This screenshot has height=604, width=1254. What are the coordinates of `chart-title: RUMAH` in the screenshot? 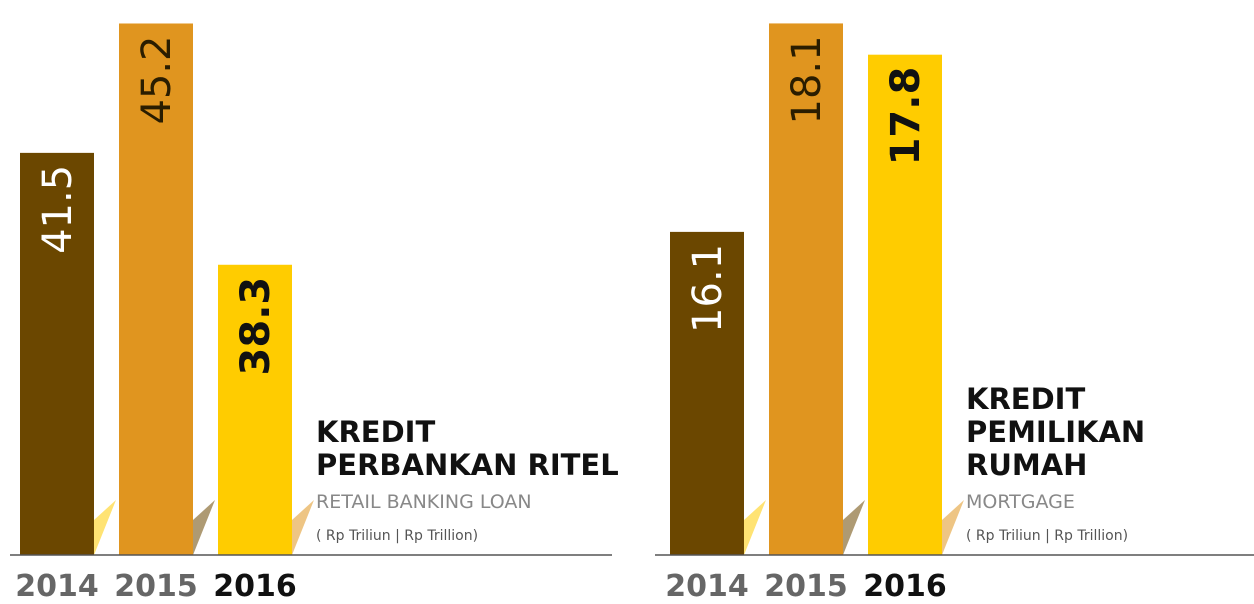 It's located at (1026, 465).